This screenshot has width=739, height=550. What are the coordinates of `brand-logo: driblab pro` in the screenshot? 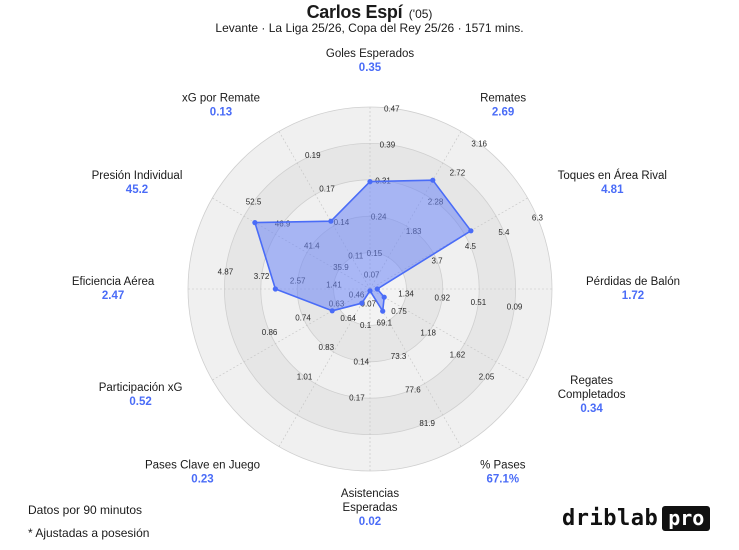 It's located at (636, 518).